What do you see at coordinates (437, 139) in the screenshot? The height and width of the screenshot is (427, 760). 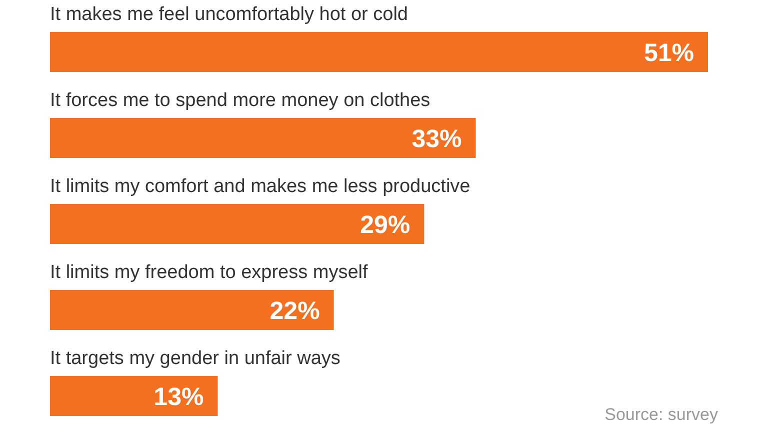 I see `data-label: 33%` at bounding box center [437, 139].